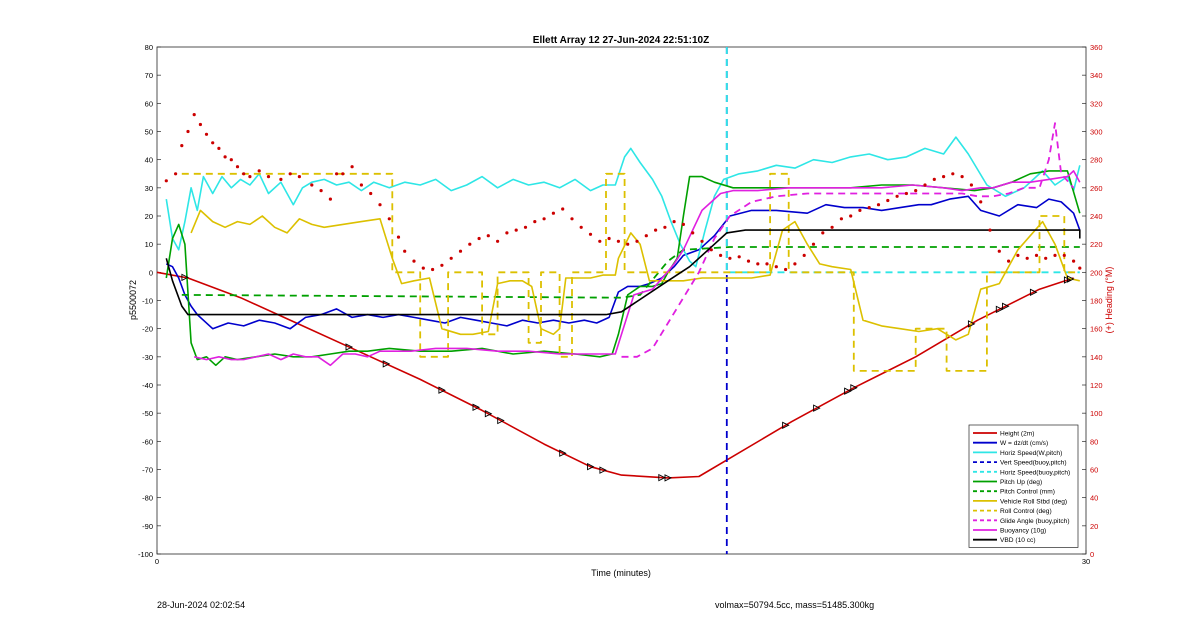 This screenshot has width=1200, height=622. What do you see at coordinates (1096, 75) in the screenshot?
I see `y2-tick-label: 340` at bounding box center [1096, 75].